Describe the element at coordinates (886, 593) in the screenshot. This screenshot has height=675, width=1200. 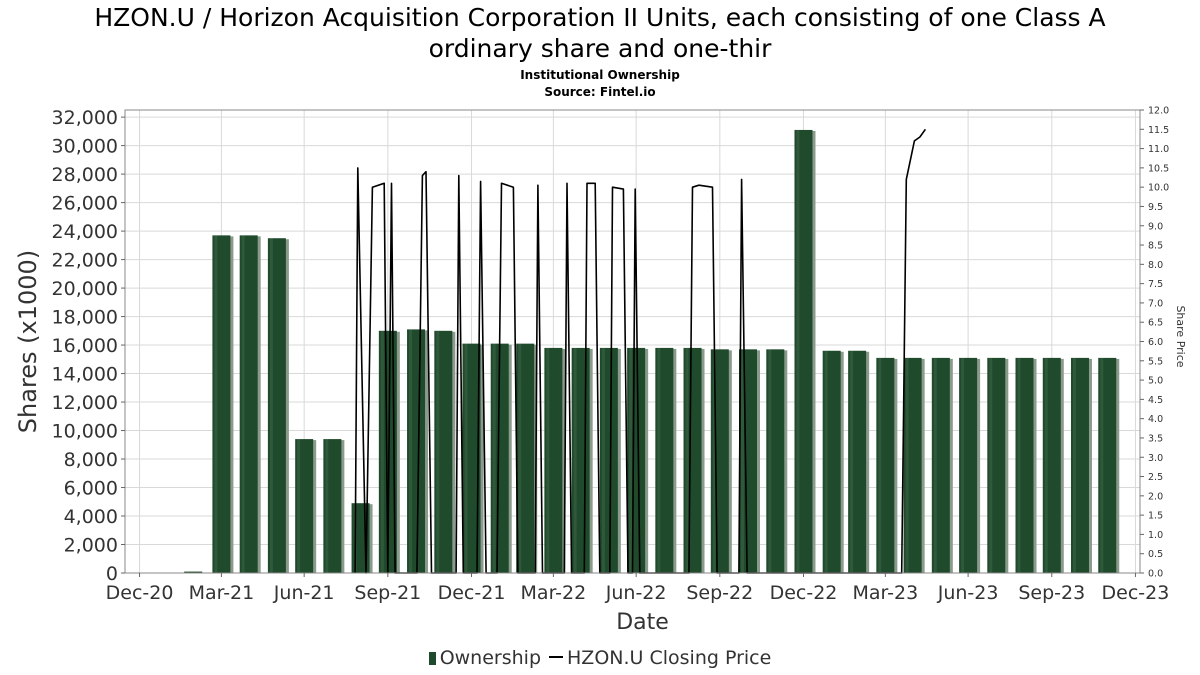
I see `x-tick-label: Mar-23` at that location.